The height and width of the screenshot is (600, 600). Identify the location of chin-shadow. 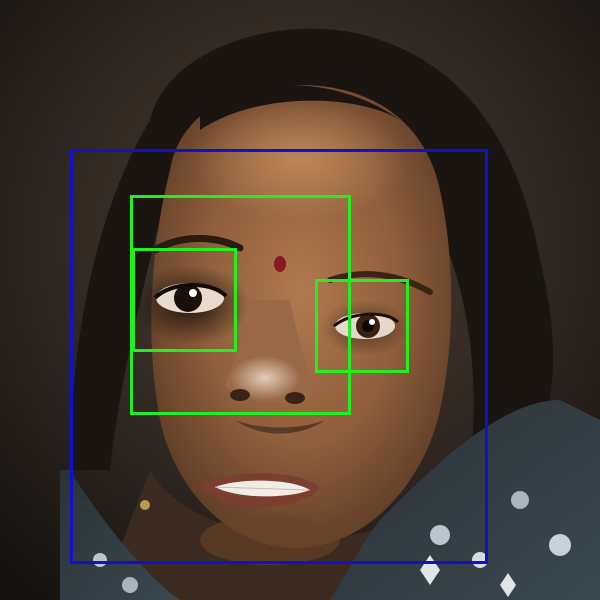
(270, 540).